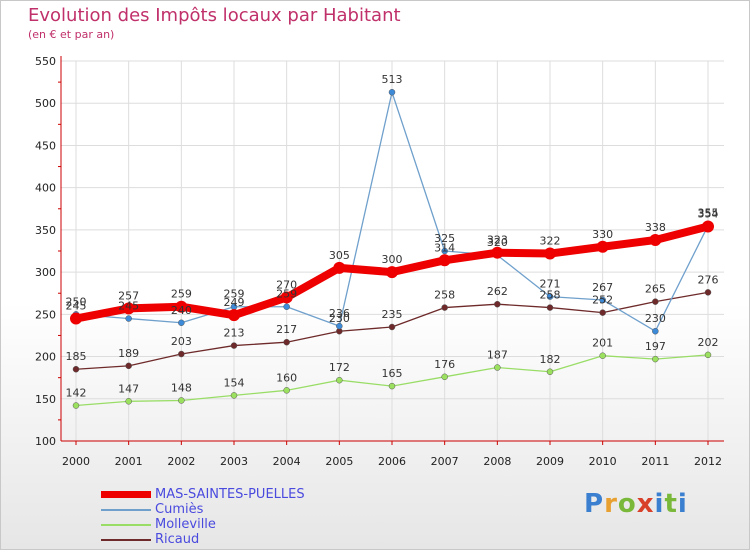 Image resolution: width=750 pixels, height=551 pixels. What do you see at coordinates (286, 377) in the screenshot?
I see `data-label-2-4: 160` at bounding box center [286, 377].